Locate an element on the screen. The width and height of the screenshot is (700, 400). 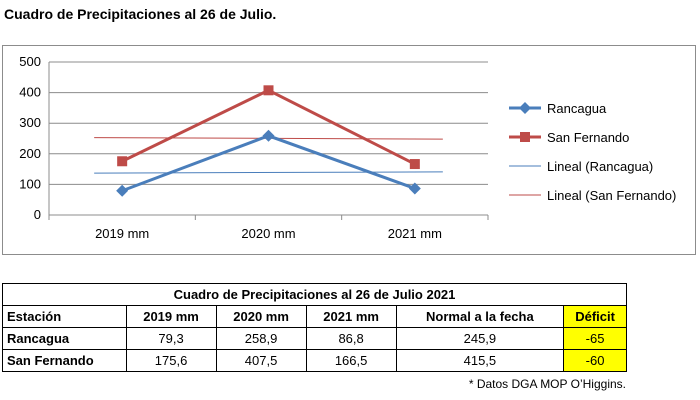
value-normal: 245,9 is located at coordinates (480, 338).